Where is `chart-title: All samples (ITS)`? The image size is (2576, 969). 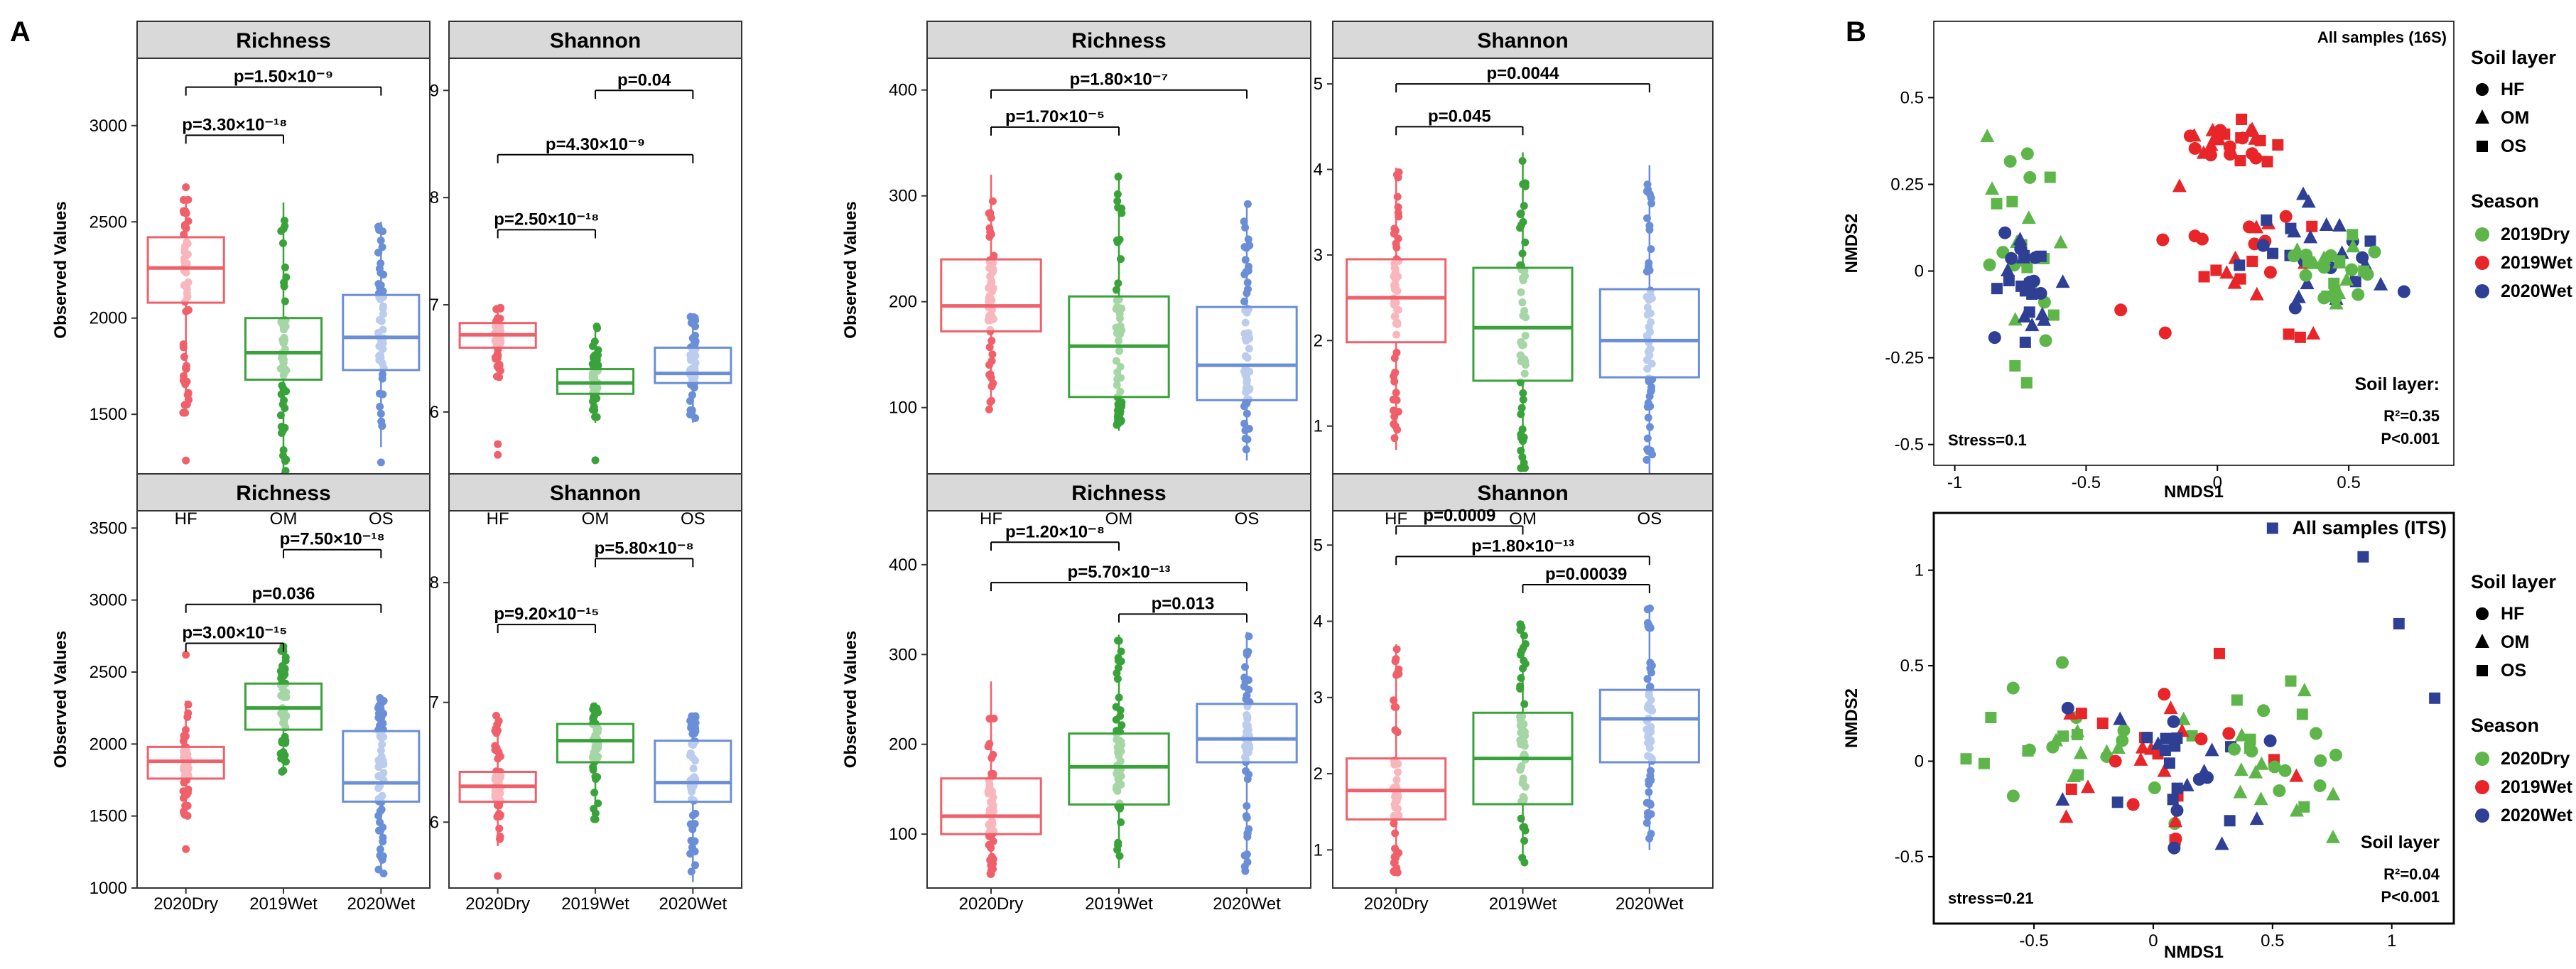
chart-title: All samples (ITS) is located at coordinates (2369, 527).